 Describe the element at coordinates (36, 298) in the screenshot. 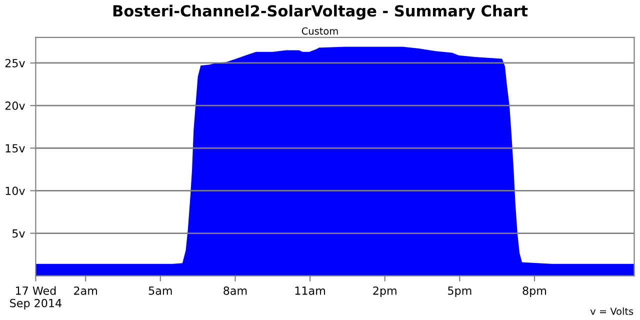

I see `x-tick-label: 17 Wed Sep 2014` at that location.